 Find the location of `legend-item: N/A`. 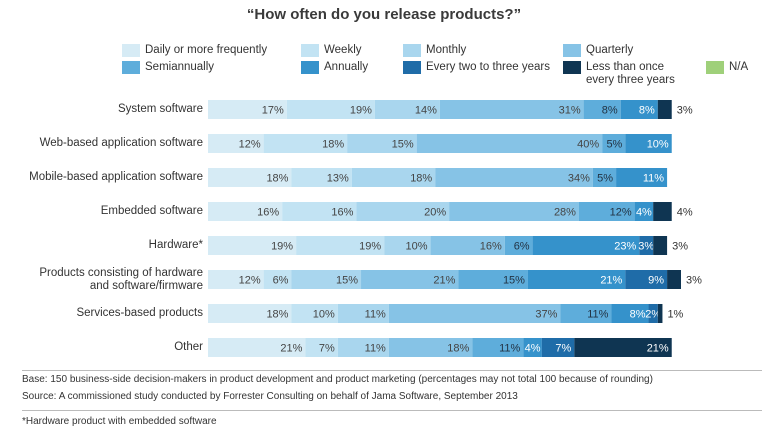

legend-item: N/A is located at coordinates (727, 67).